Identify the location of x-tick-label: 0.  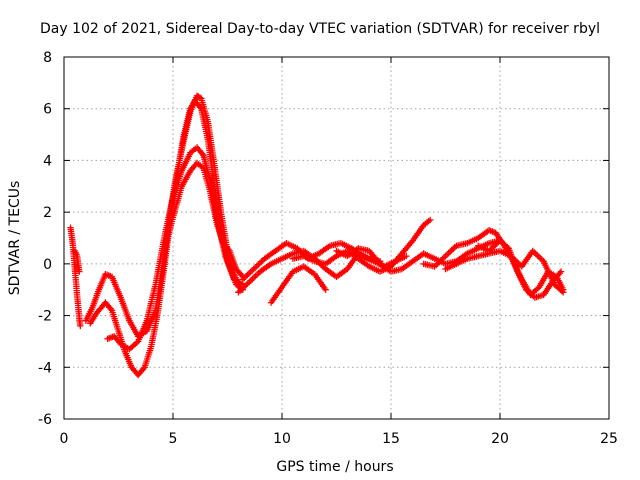
(64, 439).